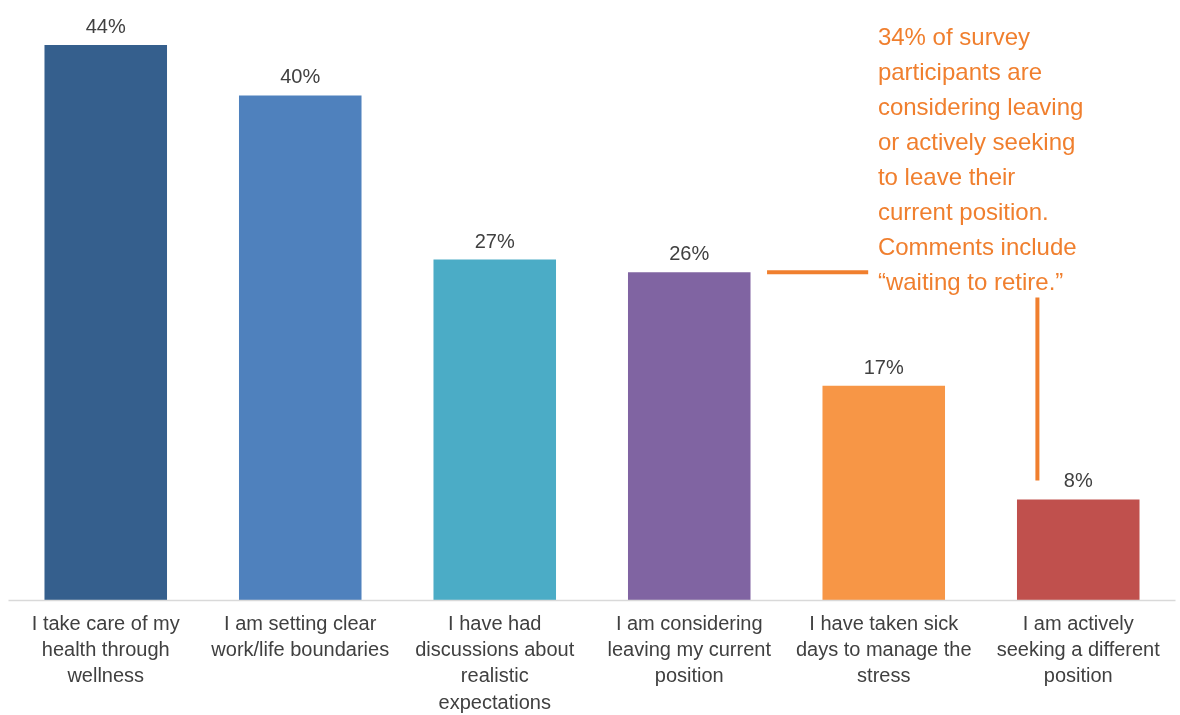 This screenshot has width=1180, height=715. I want to click on data-label: 26%, so click(689, 253).